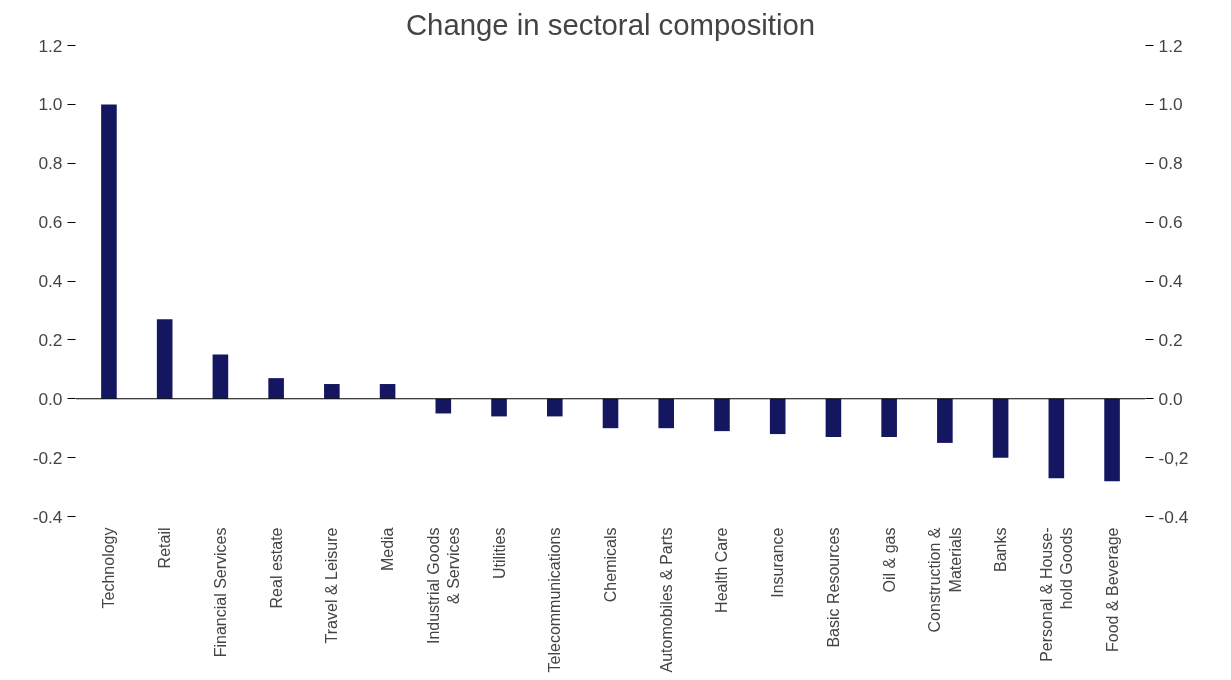  Describe the element at coordinates (1056, 594) in the screenshot. I see `x-tick-label: Personal & House- hold Goods` at that location.